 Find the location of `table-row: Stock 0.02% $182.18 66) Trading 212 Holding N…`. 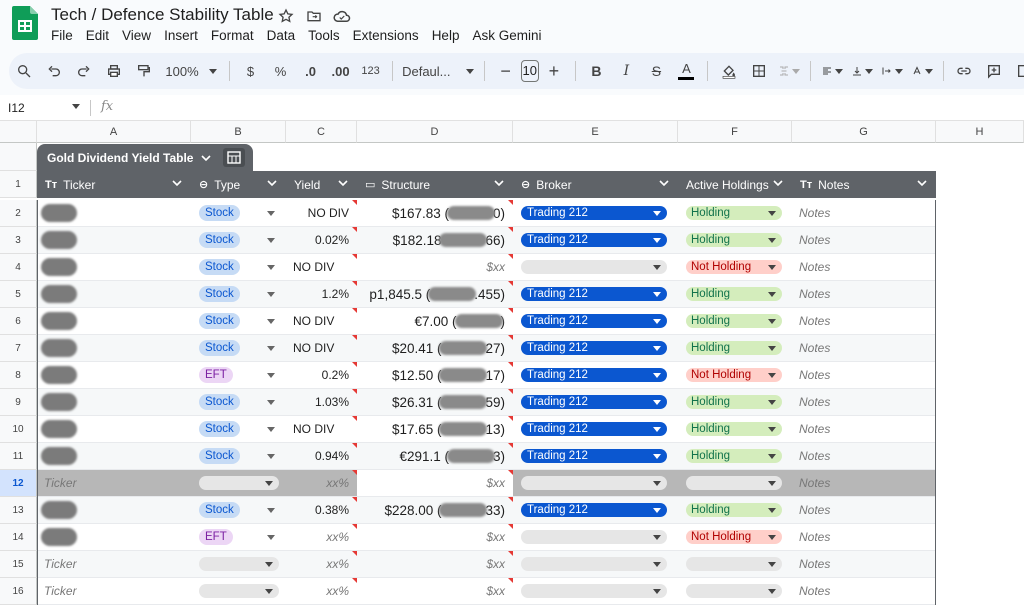

table-row: Stock 0.02% $182.18 66) Trading 212 Holding N… is located at coordinates (486, 240).